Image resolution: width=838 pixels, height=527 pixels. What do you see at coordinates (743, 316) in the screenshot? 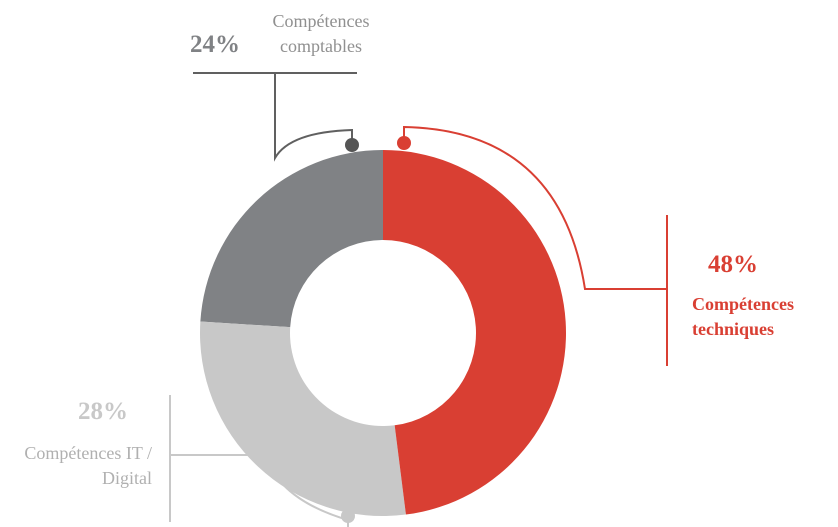
I see `category-label: Compétences techniques` at bounding box center [743, 316].